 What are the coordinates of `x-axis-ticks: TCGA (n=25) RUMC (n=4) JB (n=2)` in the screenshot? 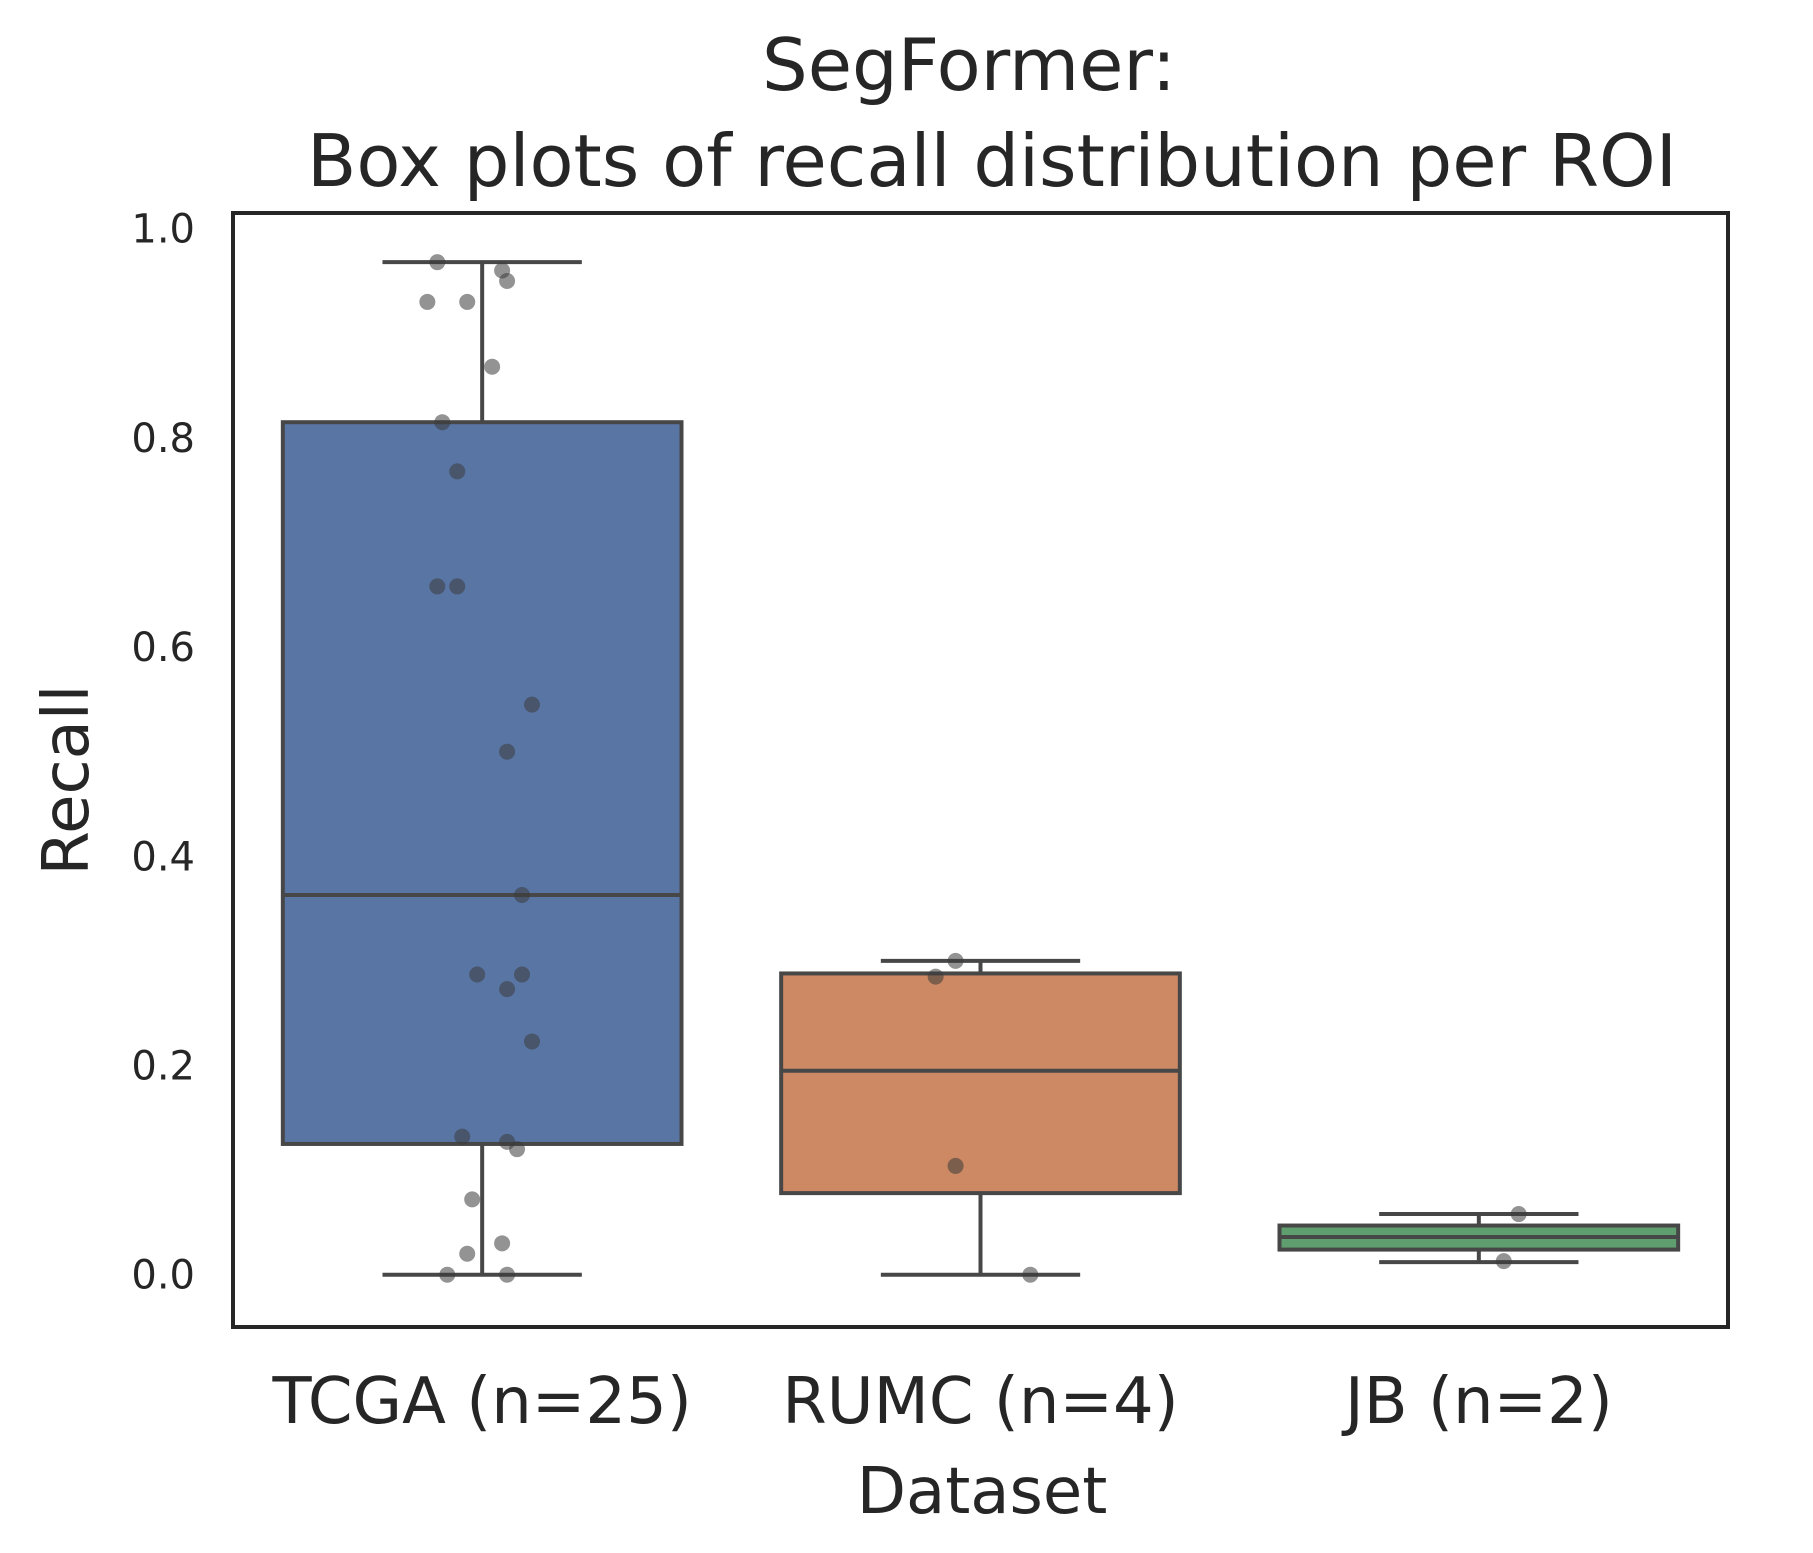 It's located at (942, 1402).